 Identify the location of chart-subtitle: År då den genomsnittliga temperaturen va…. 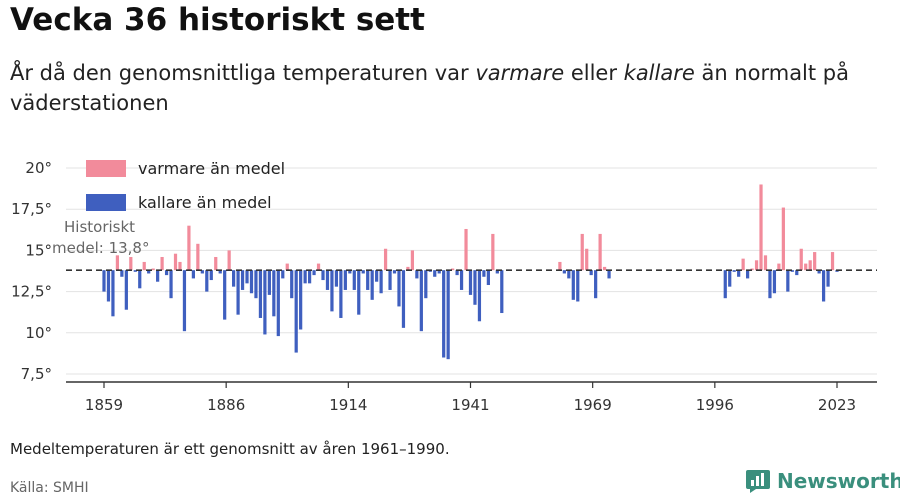
(440, 88).